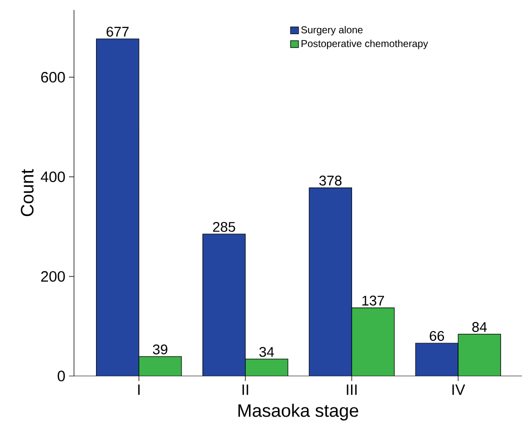 Image resolution: width=522 pixels, height=432 pixels. Describe the element at coordinates (437, 336) in the screenshot. I see `data-label: 66` at that location.